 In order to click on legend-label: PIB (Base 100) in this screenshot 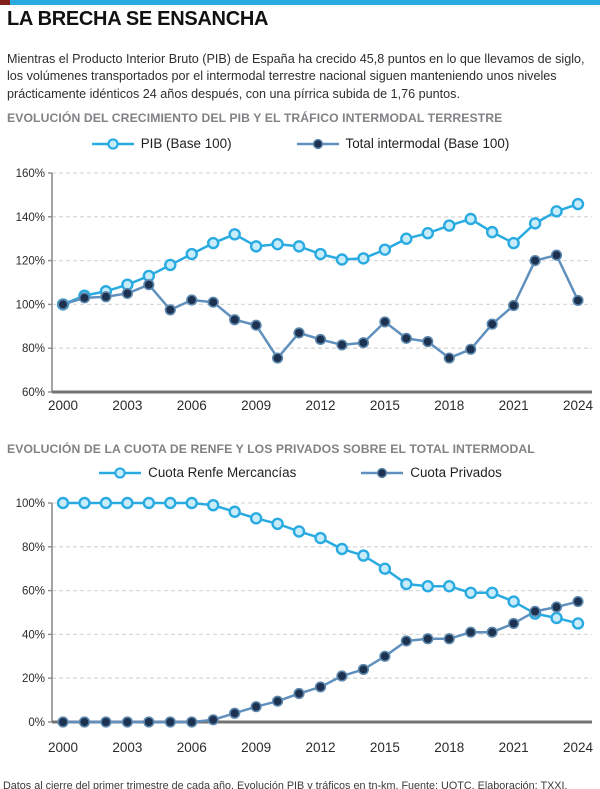, I will do `click(186, 143)`.